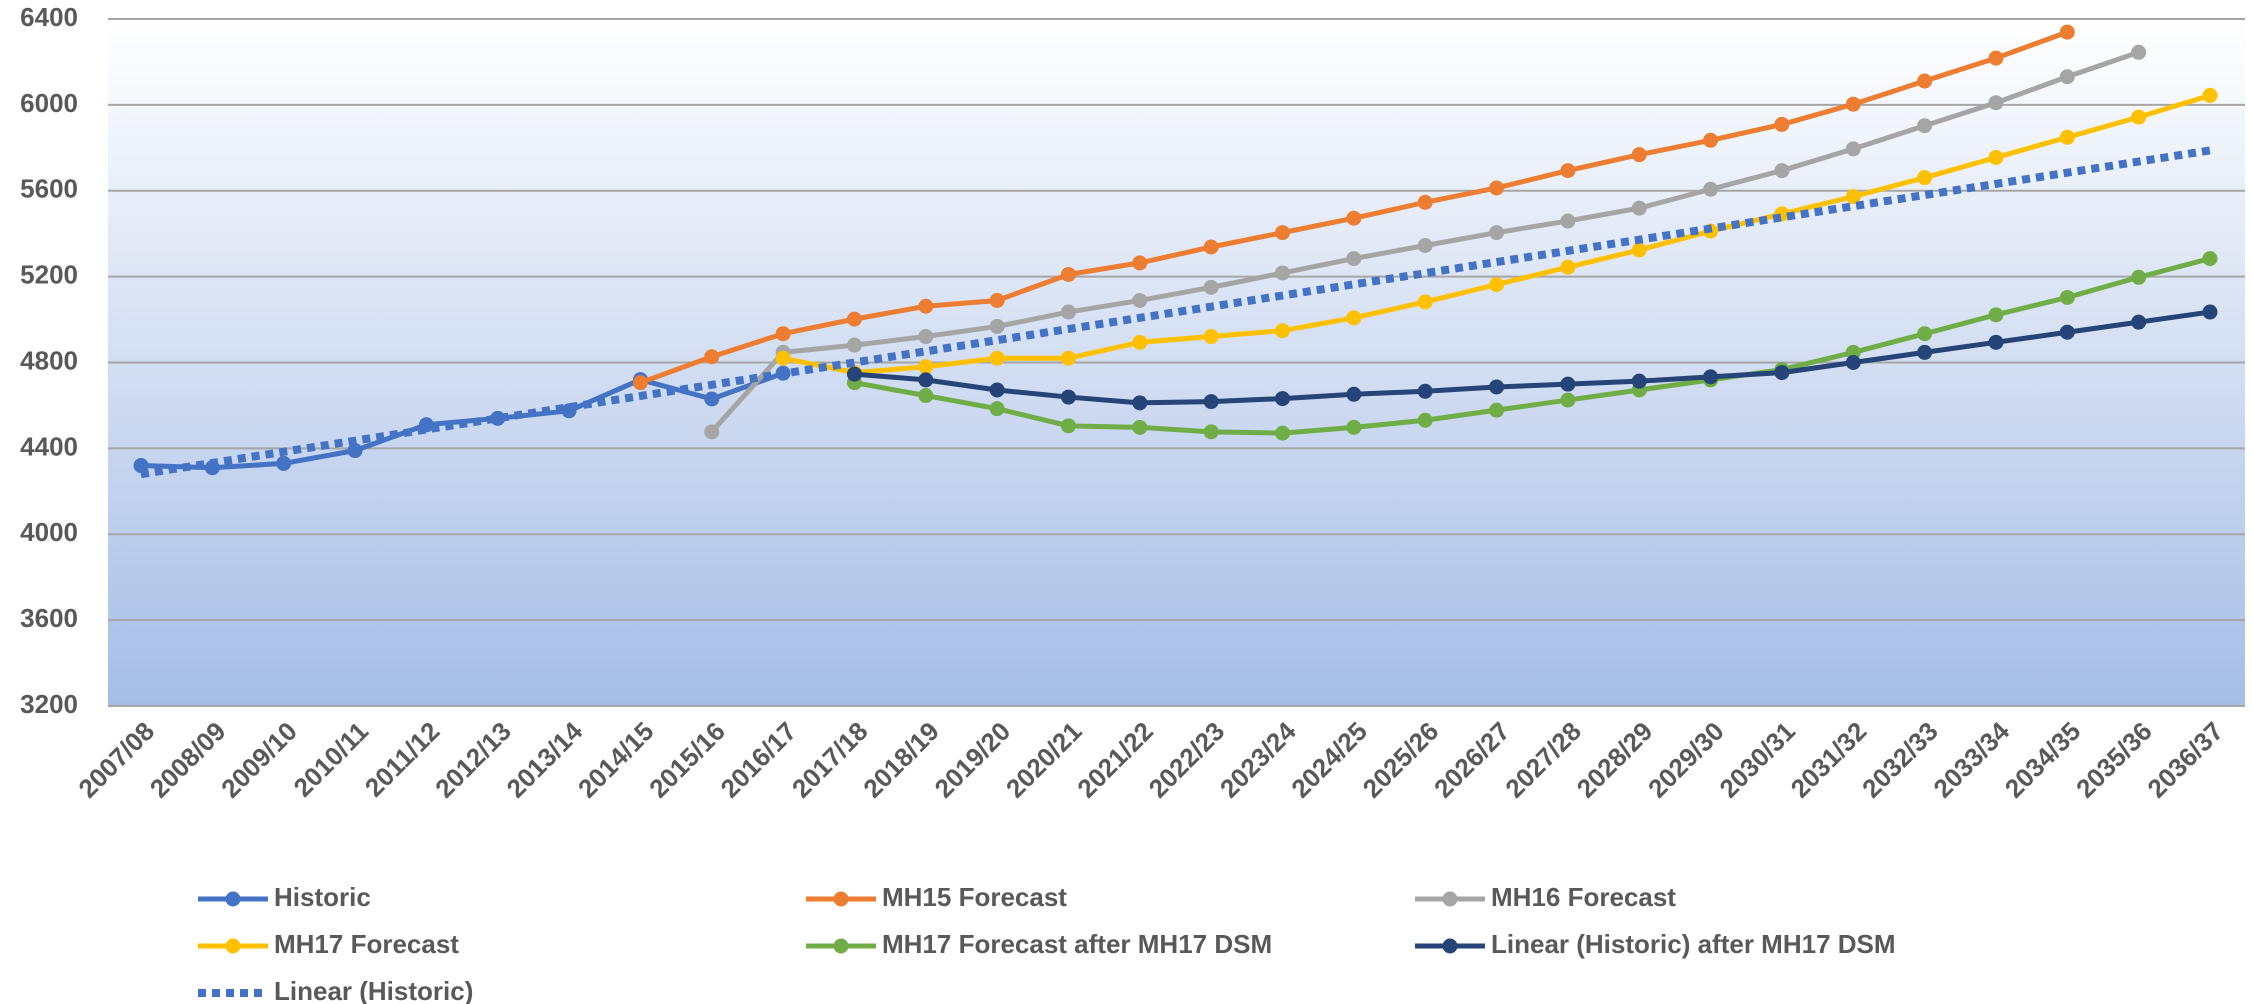 Image resolution: width=2252 pixels, height=1004 pixels. Describe the element at coordinates (1971, 760) in the screenshot. I see `x-tick-label: 2033/34` at that location.